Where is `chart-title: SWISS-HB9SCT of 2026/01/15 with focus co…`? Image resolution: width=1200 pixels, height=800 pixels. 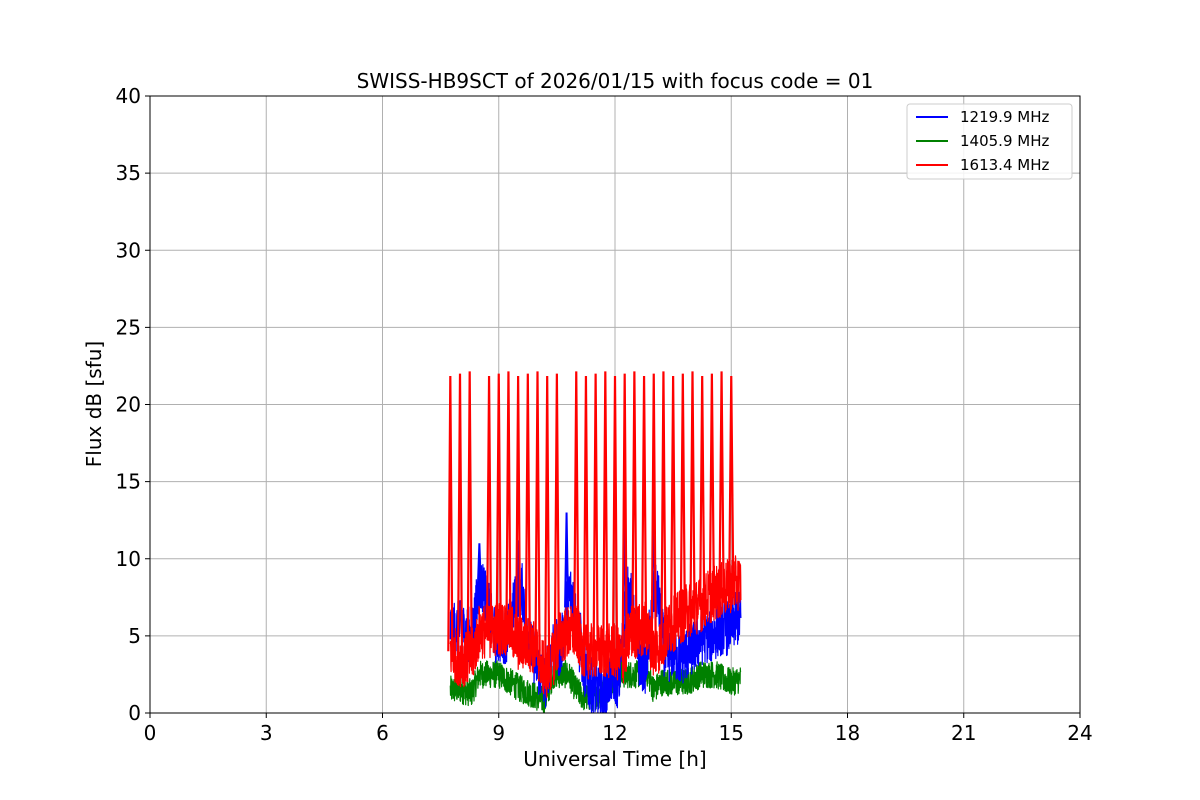 chart-title: SWISS-HB9SCT of 2026/01/15 with focus co… is located at coordinates (615, 81).